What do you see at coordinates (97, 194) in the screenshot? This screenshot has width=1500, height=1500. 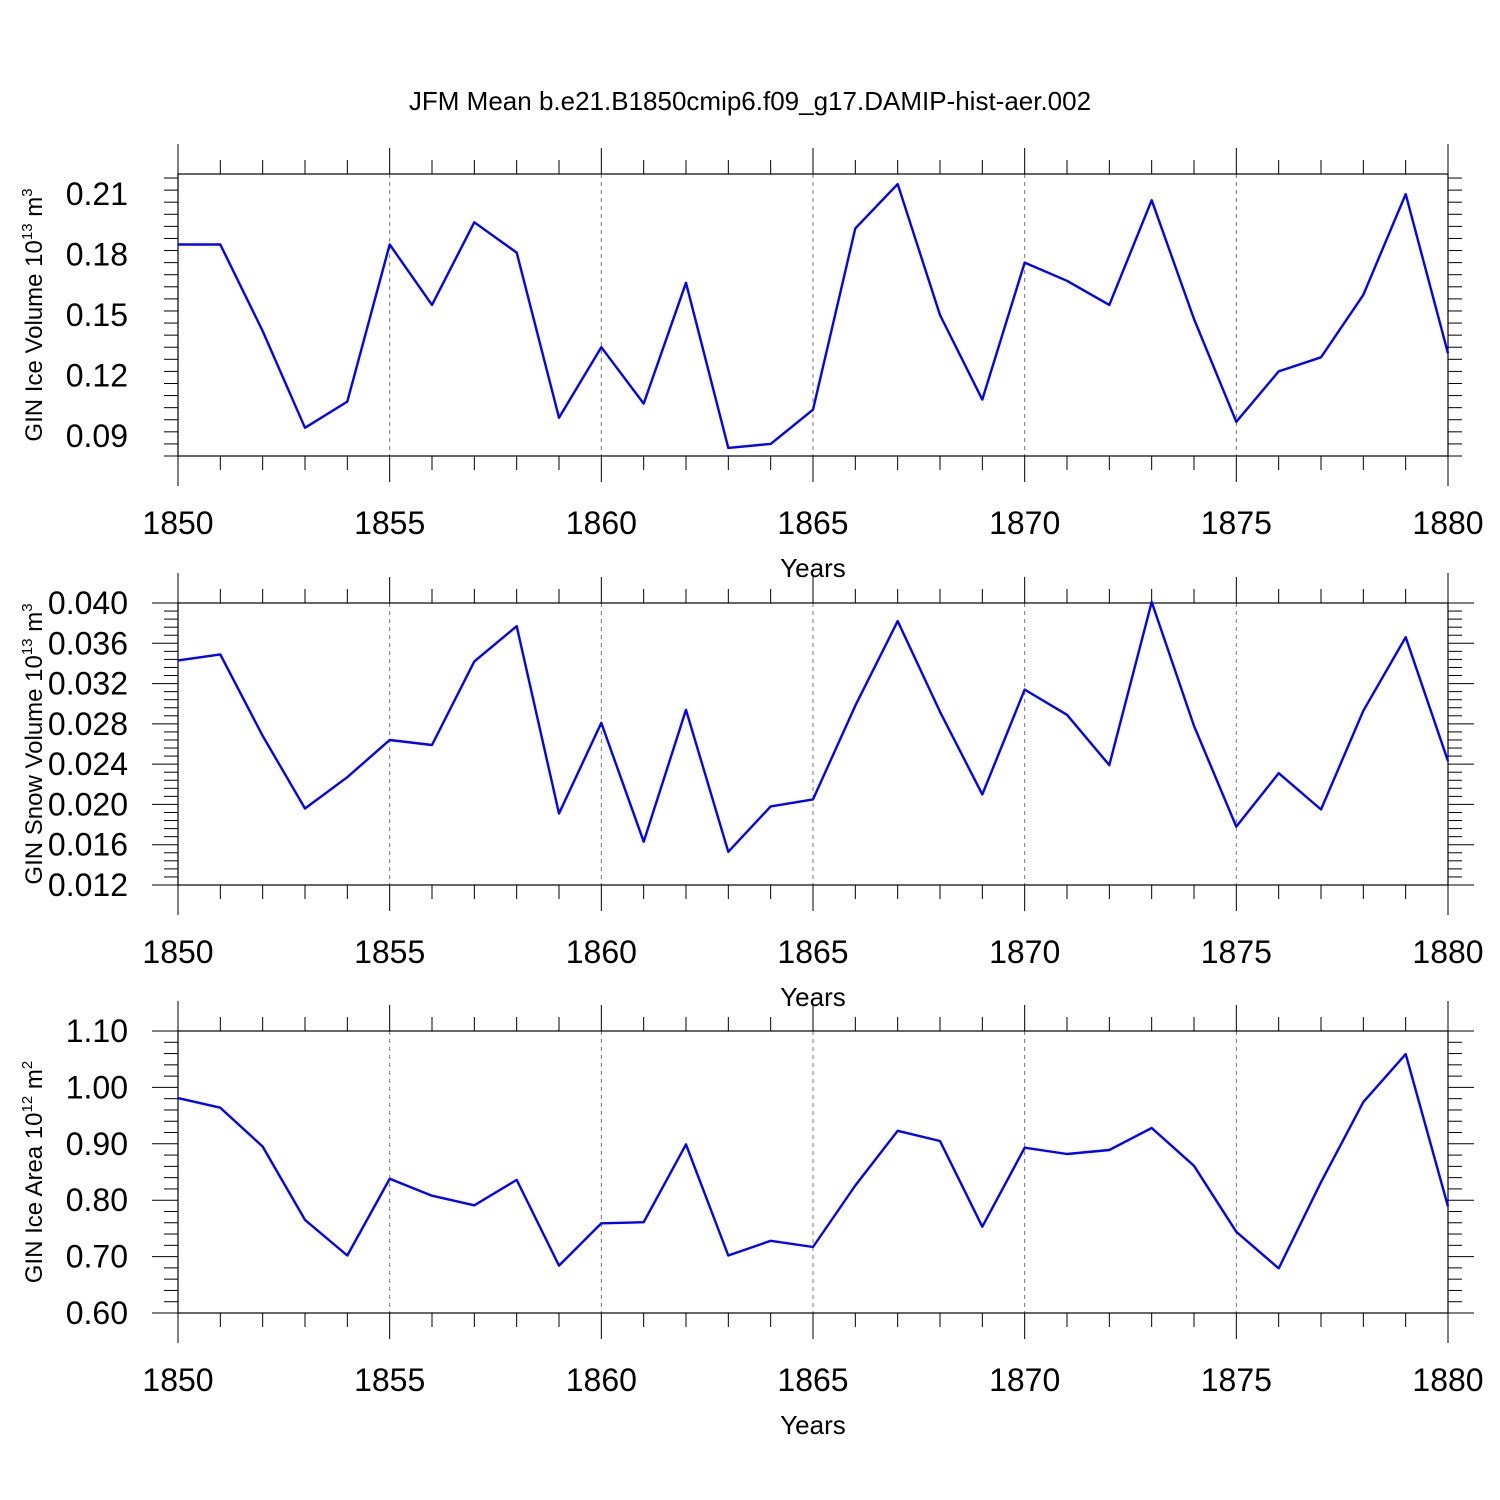 I see `y-tick-label: 0.21` at bounding box center [97, 194].